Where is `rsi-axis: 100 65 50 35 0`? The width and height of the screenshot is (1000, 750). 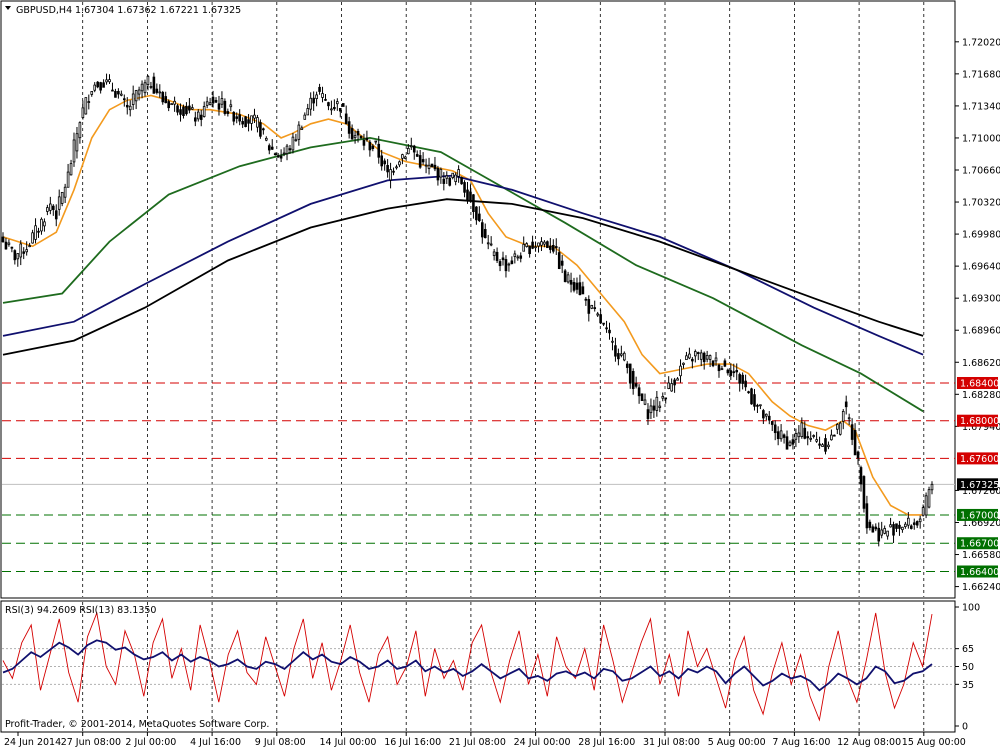 rsi-axis: 100 65 50 35 0 is located at coordinates (967, 668).